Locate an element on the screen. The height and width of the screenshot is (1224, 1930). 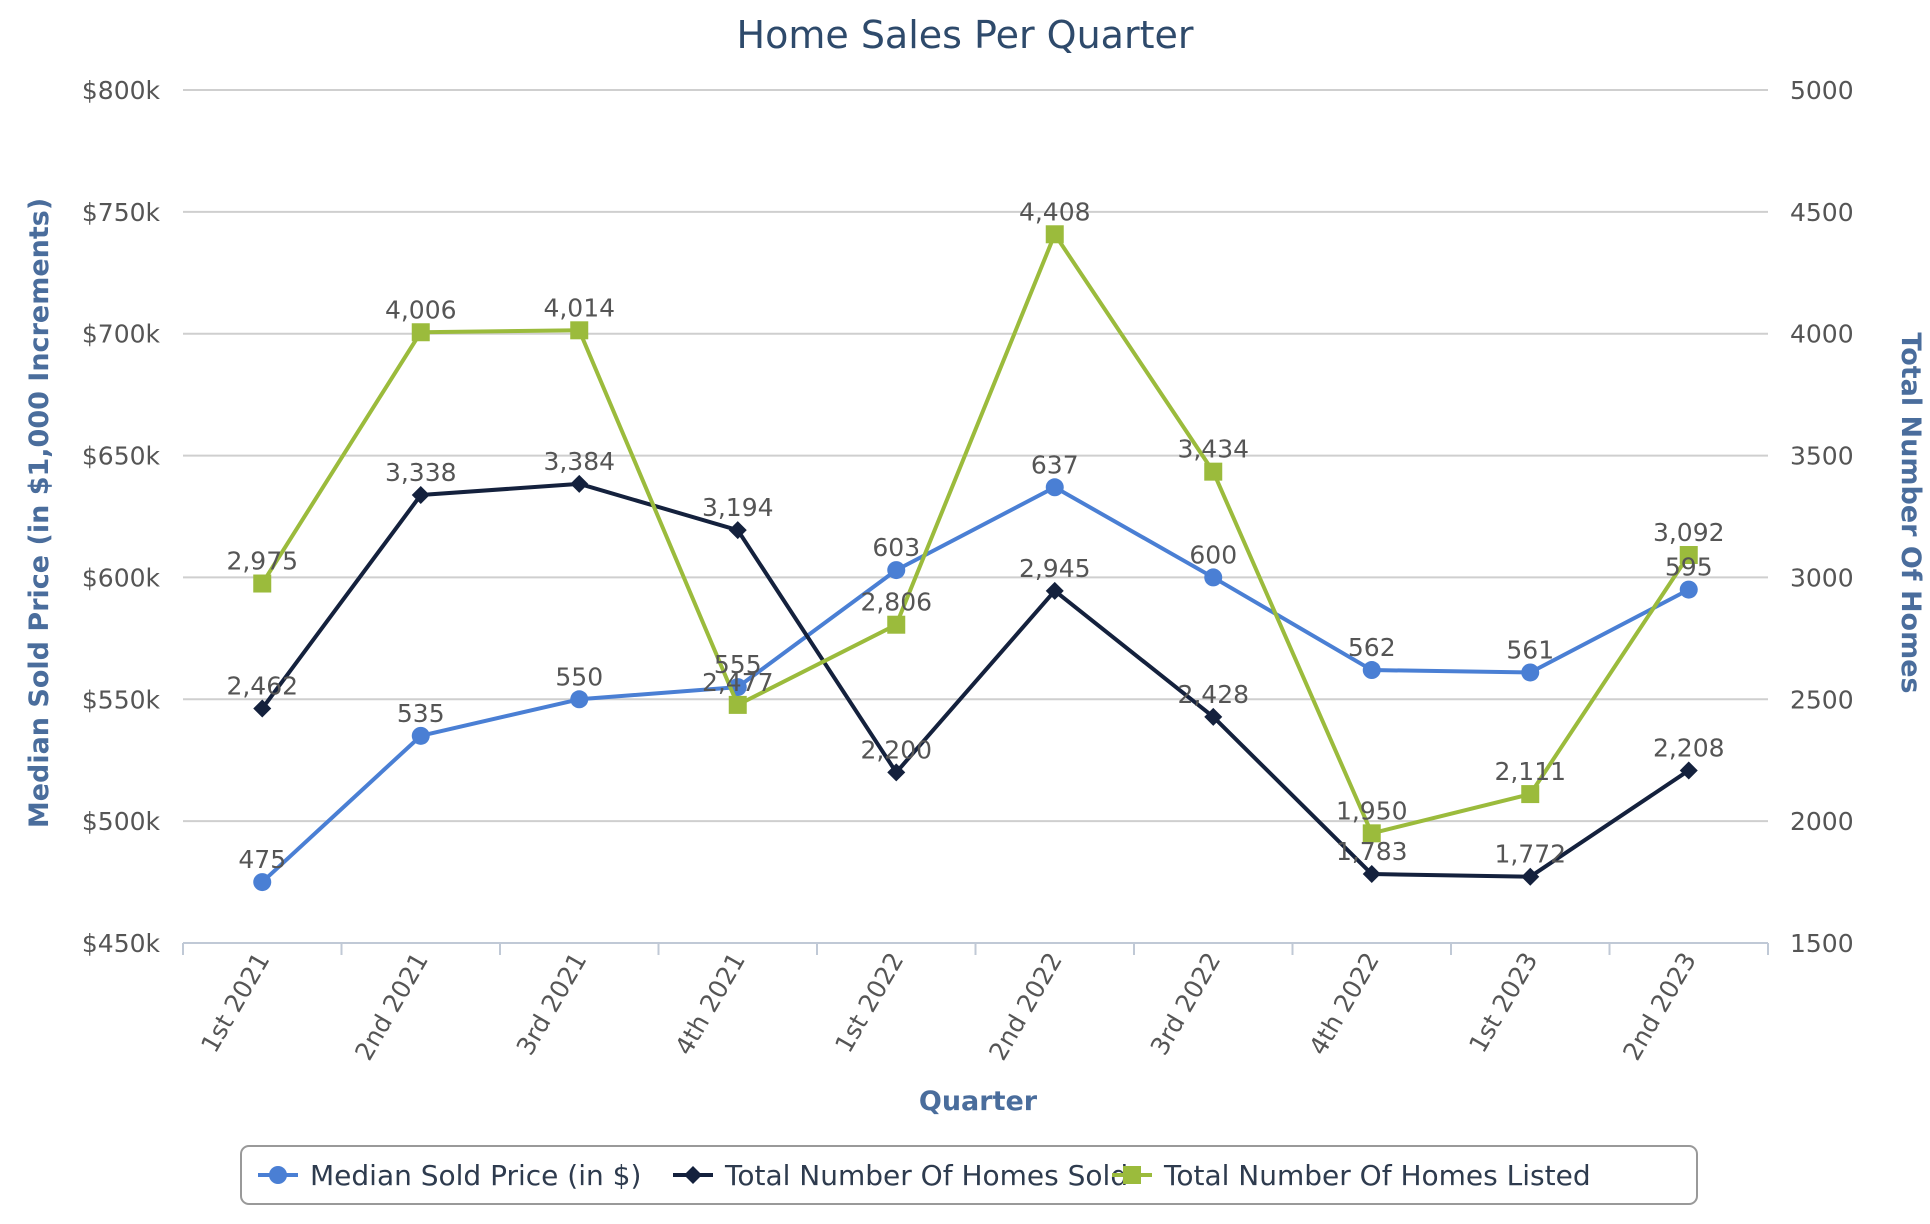
data-label: 4,408 is located at coordinates (1055, 211).